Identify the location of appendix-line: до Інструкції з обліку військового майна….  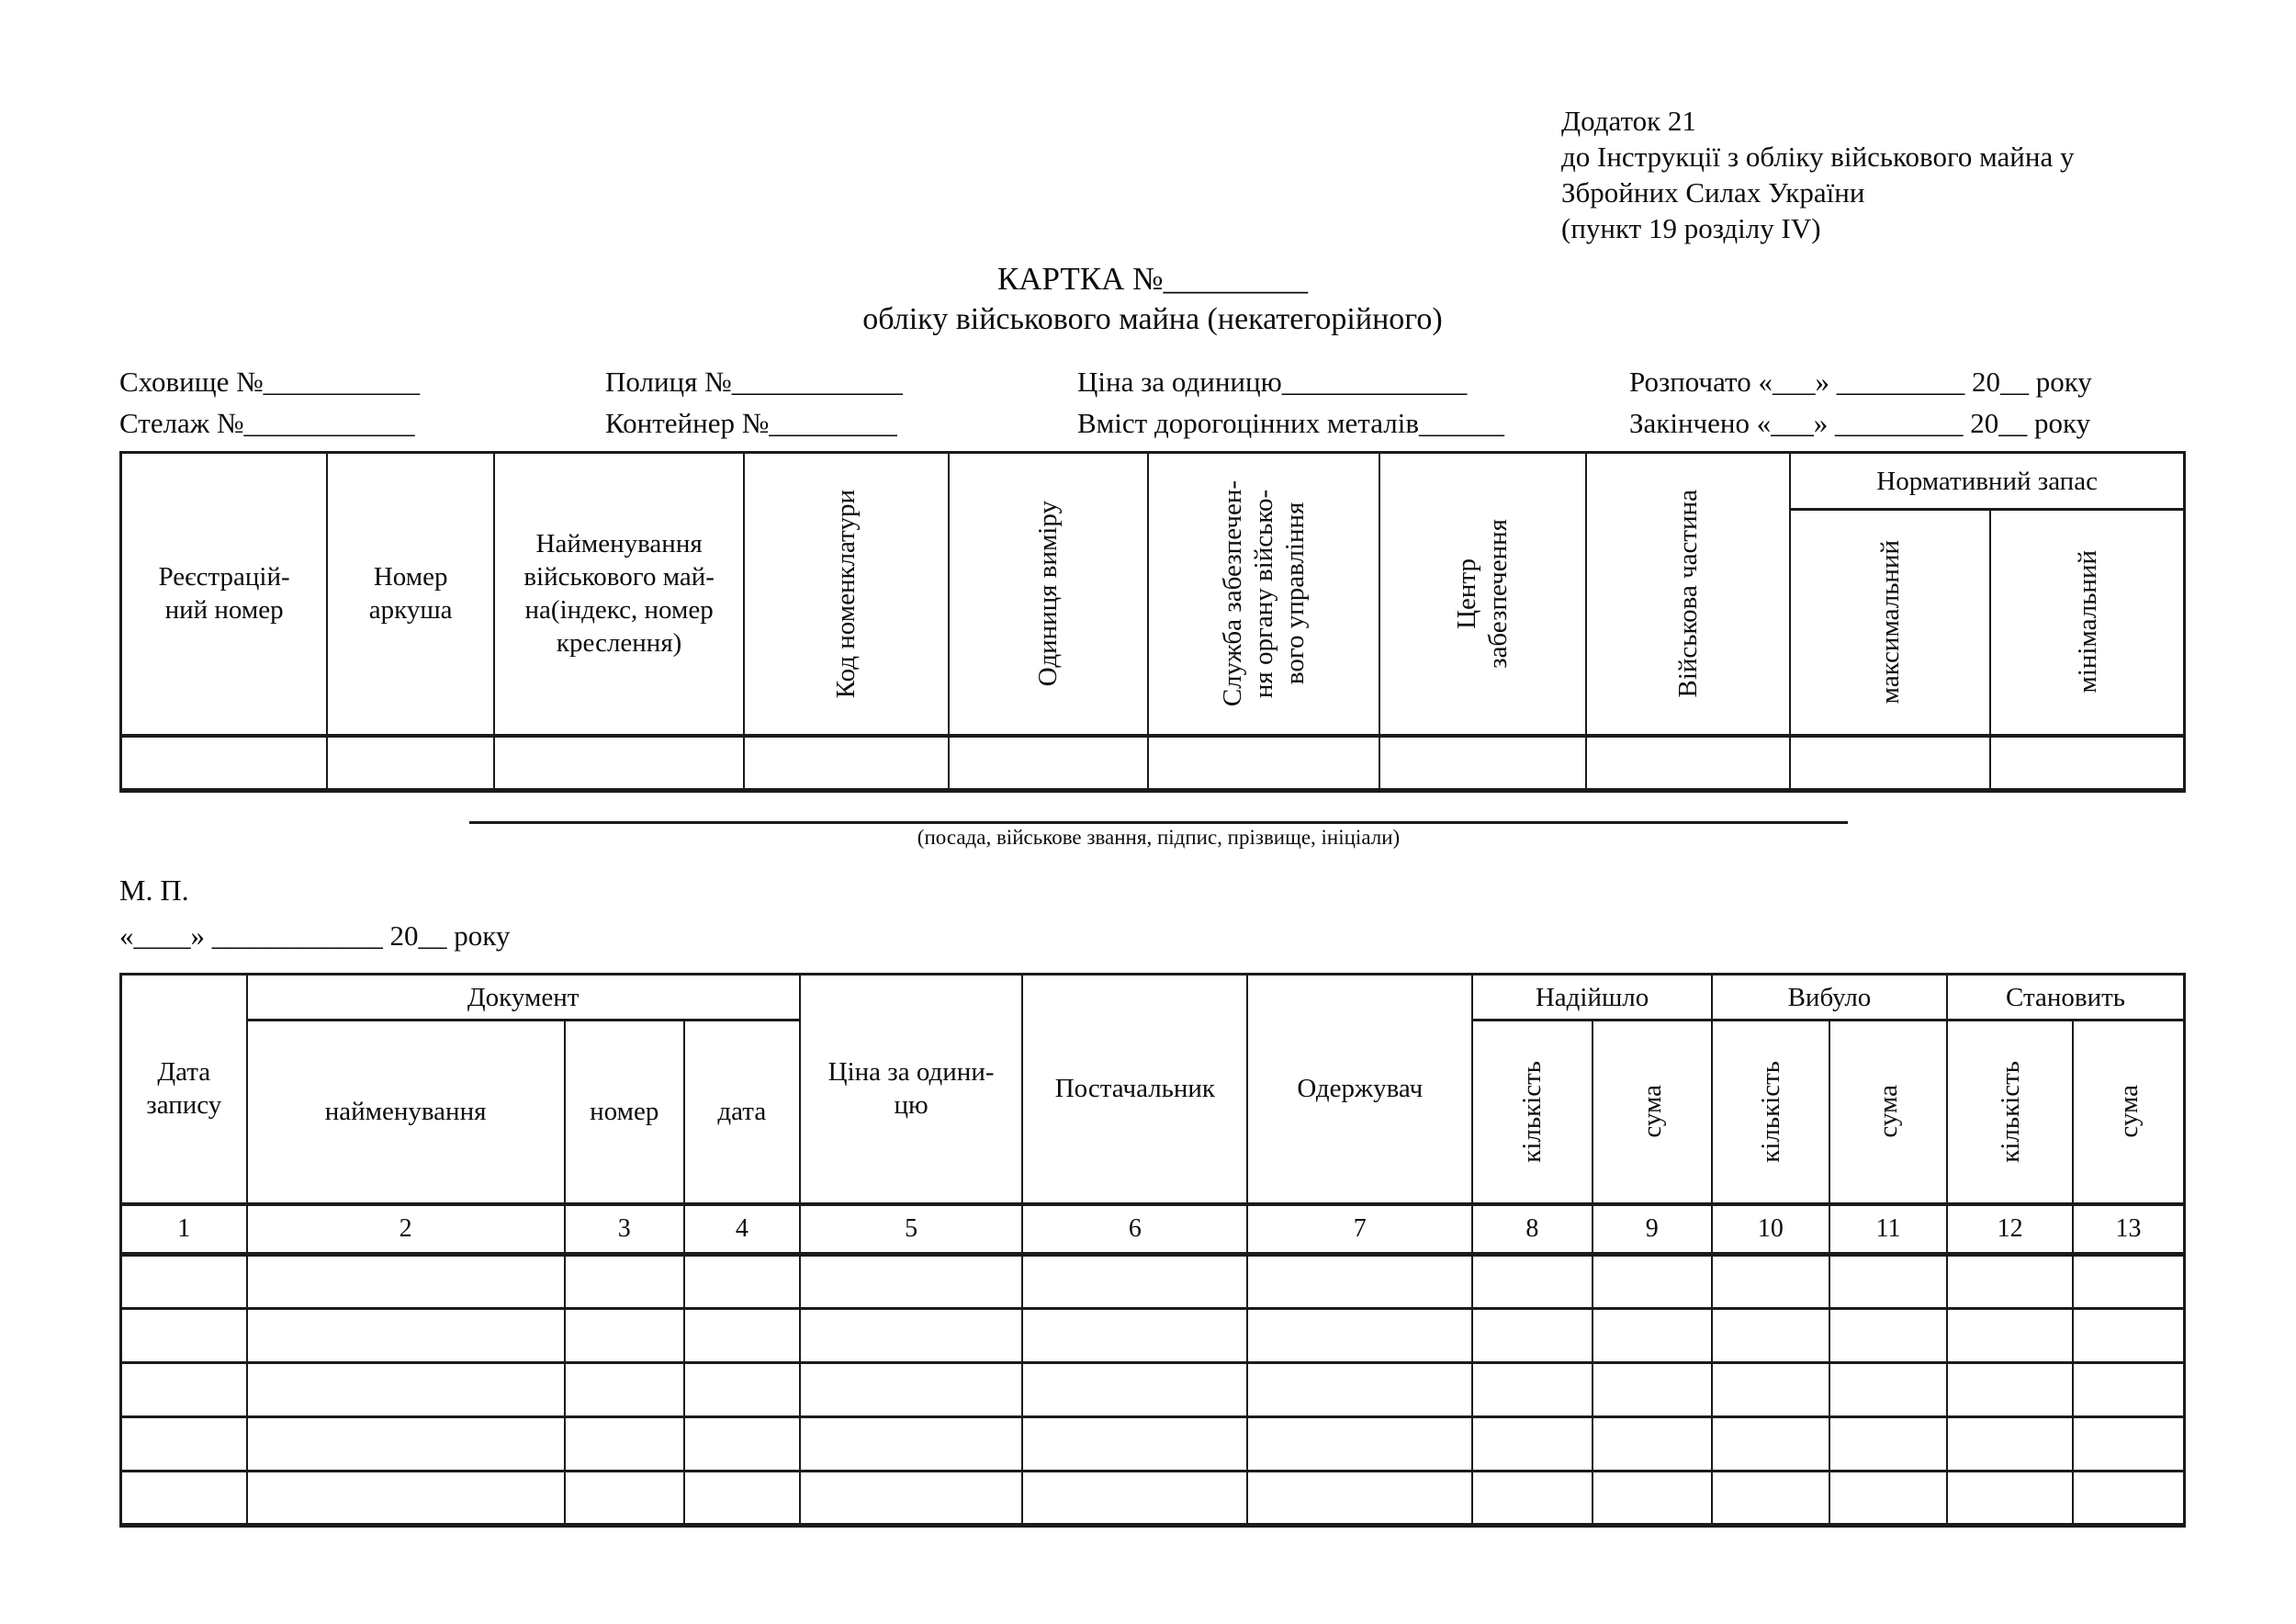
(1818, 157).